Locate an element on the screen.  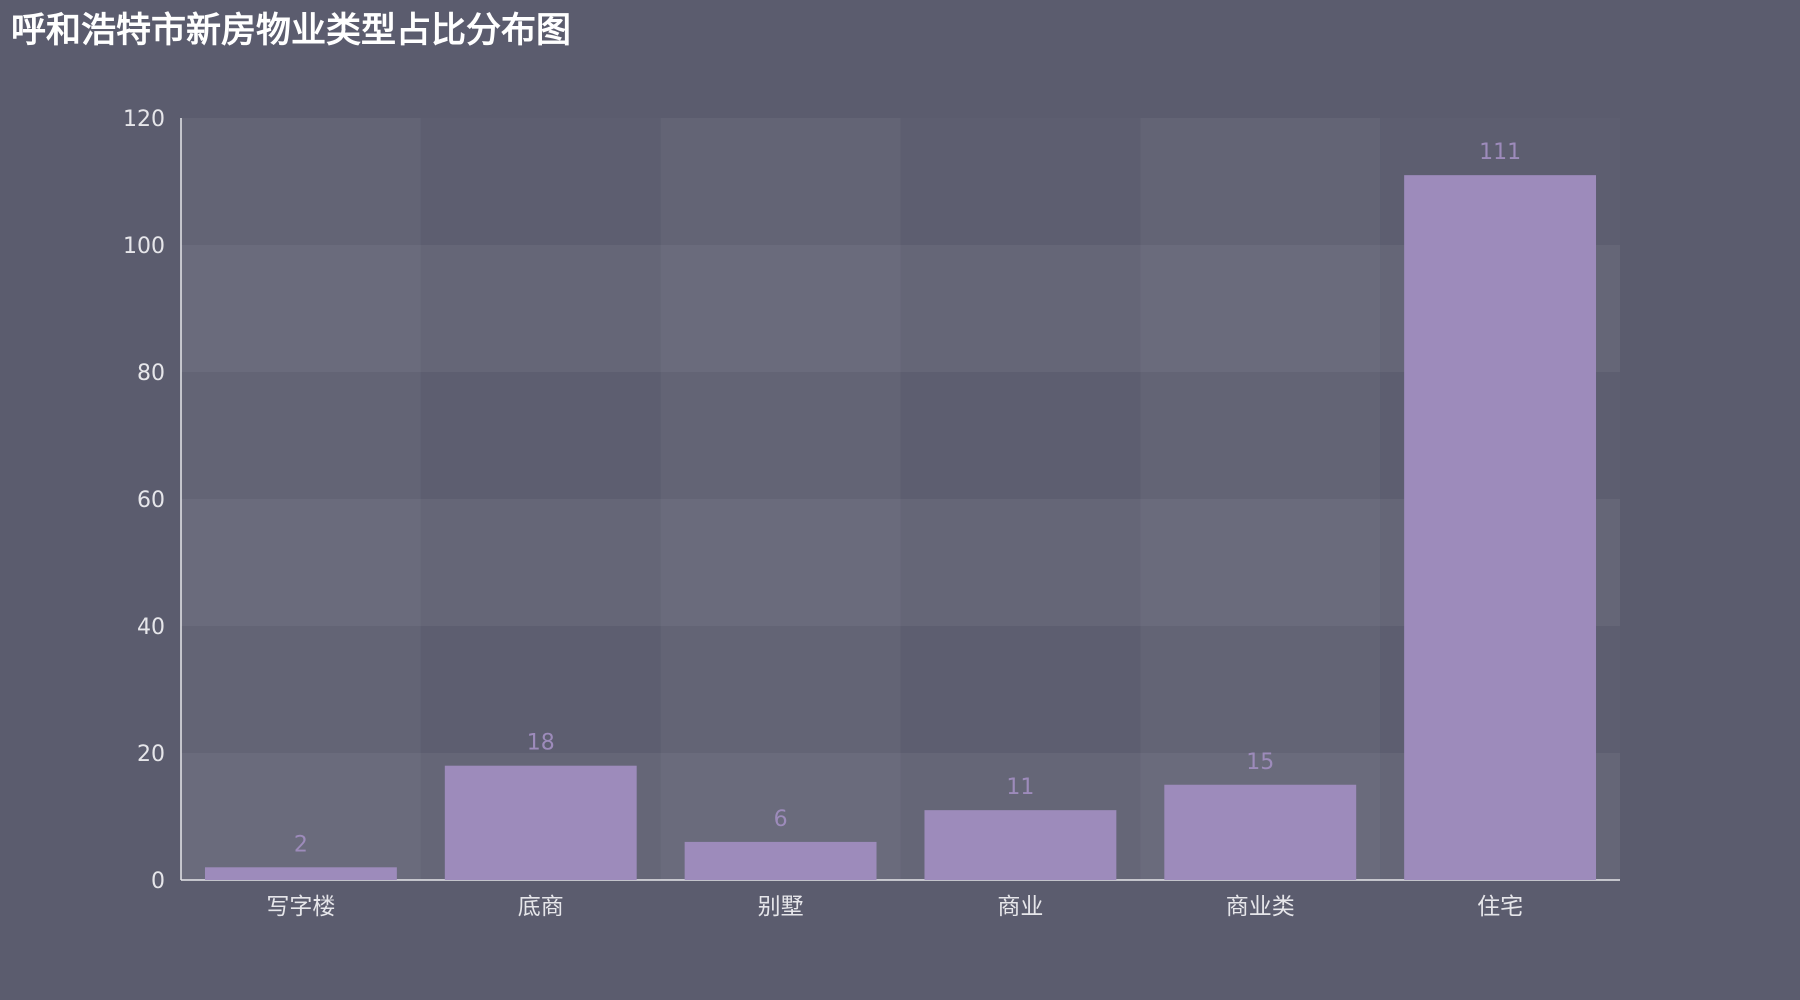
chart-title: 呼和浩特市新房物业类型占比分布图 is located at coordinates (291, 31).